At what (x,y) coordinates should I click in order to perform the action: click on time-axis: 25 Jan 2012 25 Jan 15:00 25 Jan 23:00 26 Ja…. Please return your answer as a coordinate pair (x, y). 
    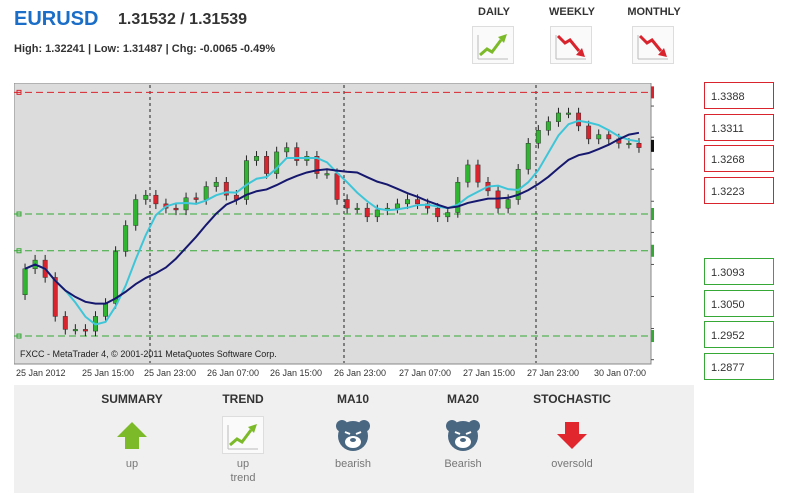
    Looking at the image, I should click on (334, 375).